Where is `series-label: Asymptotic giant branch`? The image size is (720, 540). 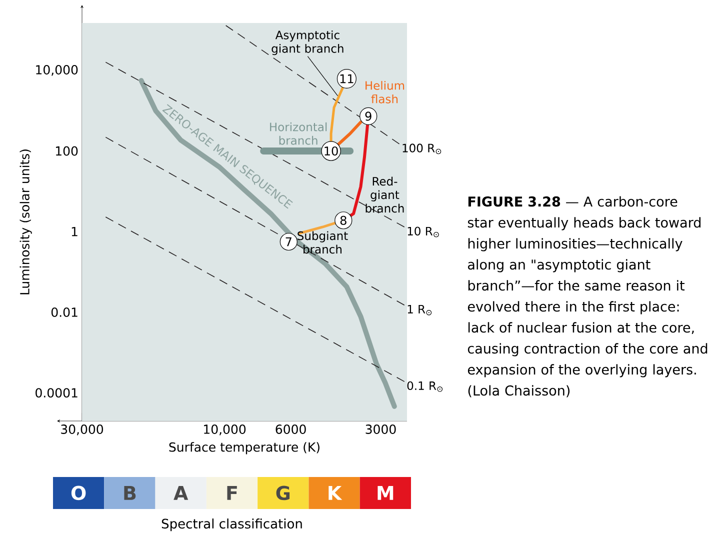
series-label: Asymptotic giant branch is located at coordinates (308, 43).